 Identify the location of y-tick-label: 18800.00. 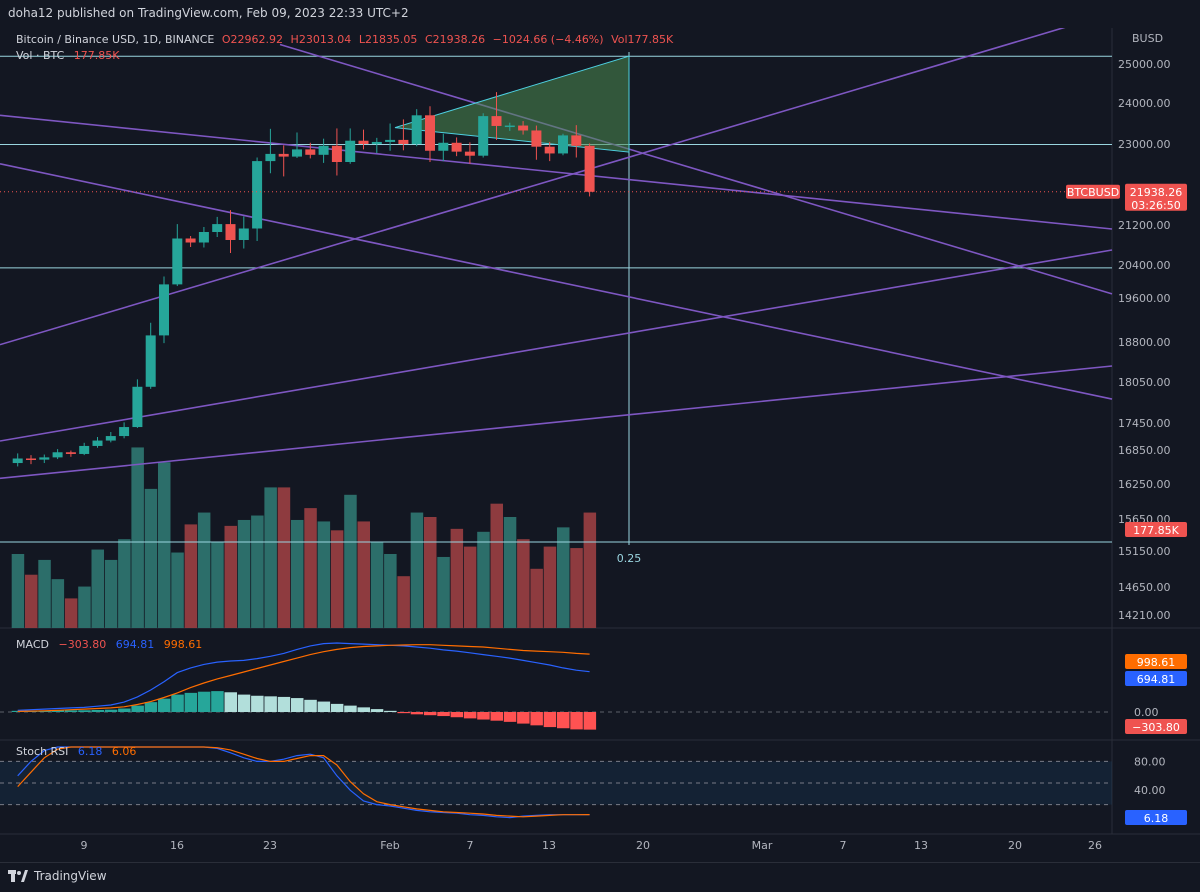
(1144, 342).